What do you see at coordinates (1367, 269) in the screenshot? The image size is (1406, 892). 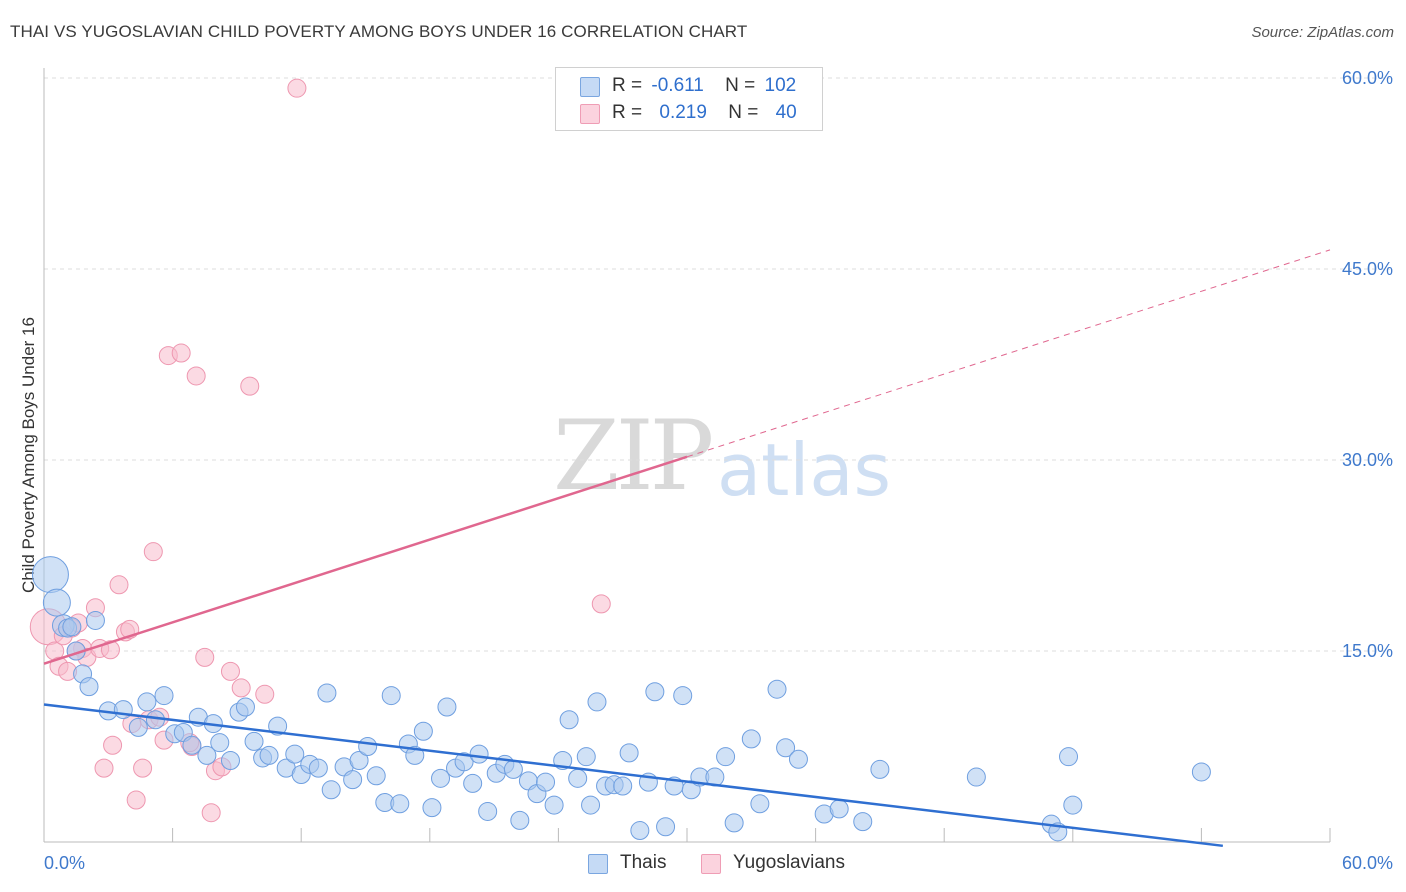 I see `y-tick-label-2: 45.0%` at bounding box center [1367, 269].